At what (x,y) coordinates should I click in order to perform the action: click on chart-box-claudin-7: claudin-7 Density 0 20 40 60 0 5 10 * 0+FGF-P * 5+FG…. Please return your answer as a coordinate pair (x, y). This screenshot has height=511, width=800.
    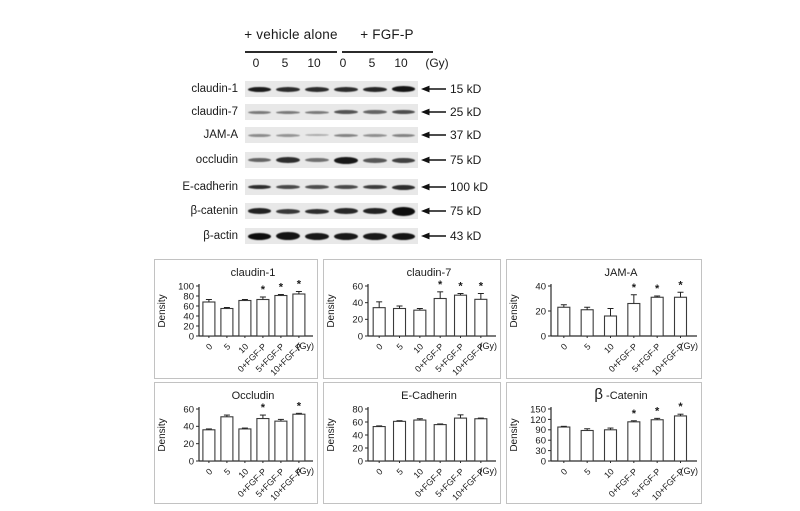
    Looking at the image, I should click on (412, 319).